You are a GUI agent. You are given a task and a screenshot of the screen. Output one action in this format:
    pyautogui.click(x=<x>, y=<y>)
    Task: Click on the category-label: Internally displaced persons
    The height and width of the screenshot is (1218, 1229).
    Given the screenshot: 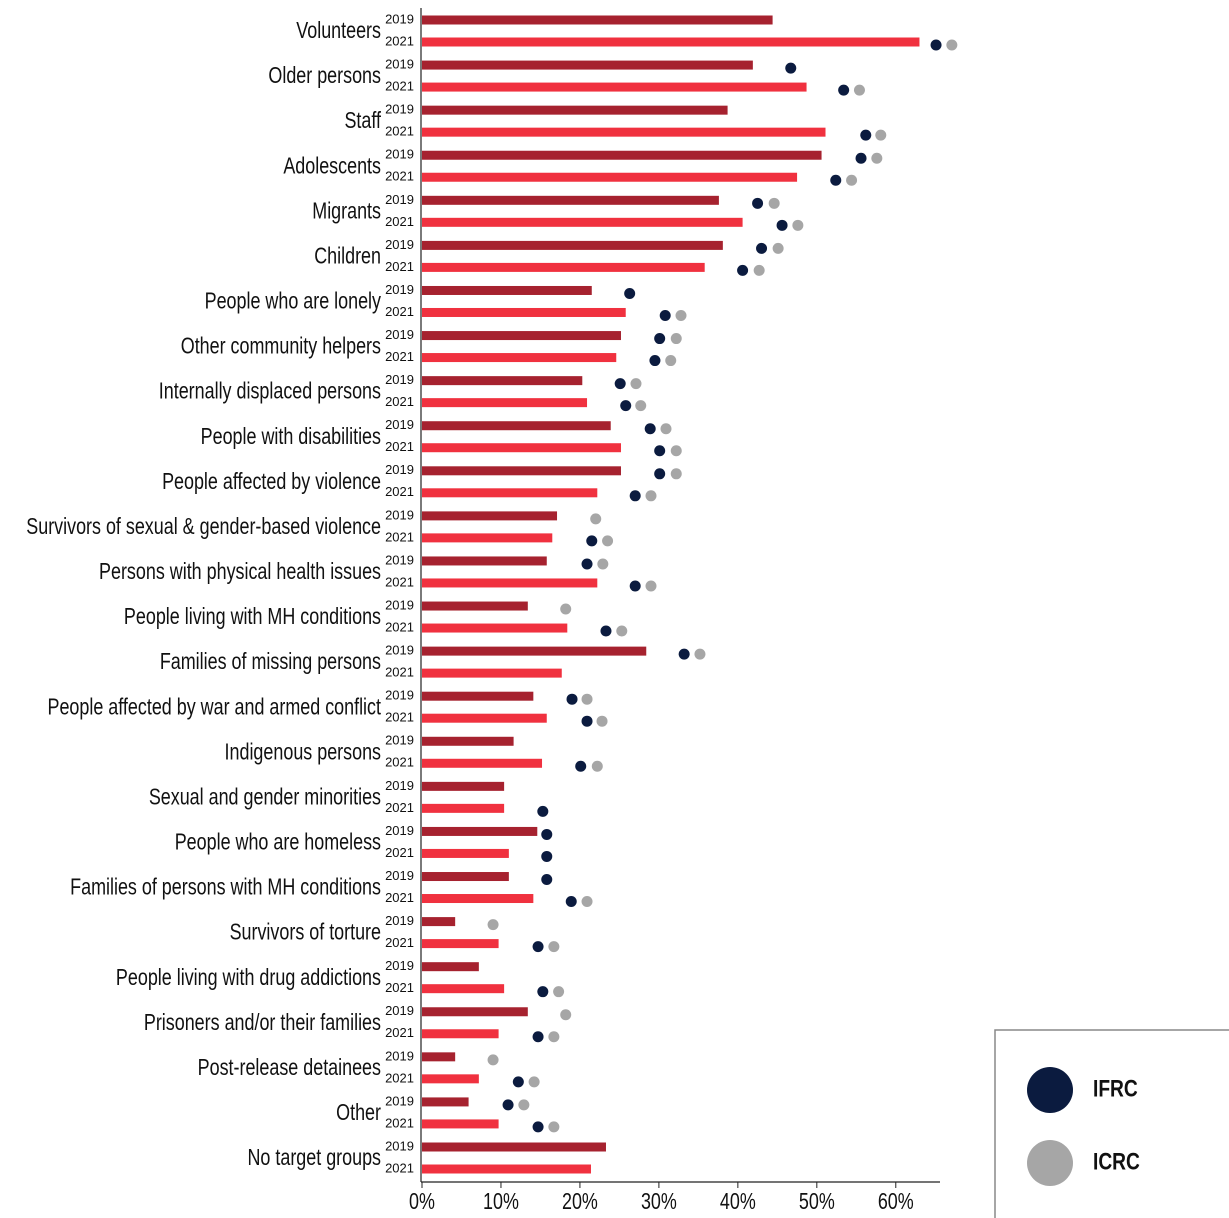 What is the action you would take?
    pyautogui.click(x=270, y=392)
    